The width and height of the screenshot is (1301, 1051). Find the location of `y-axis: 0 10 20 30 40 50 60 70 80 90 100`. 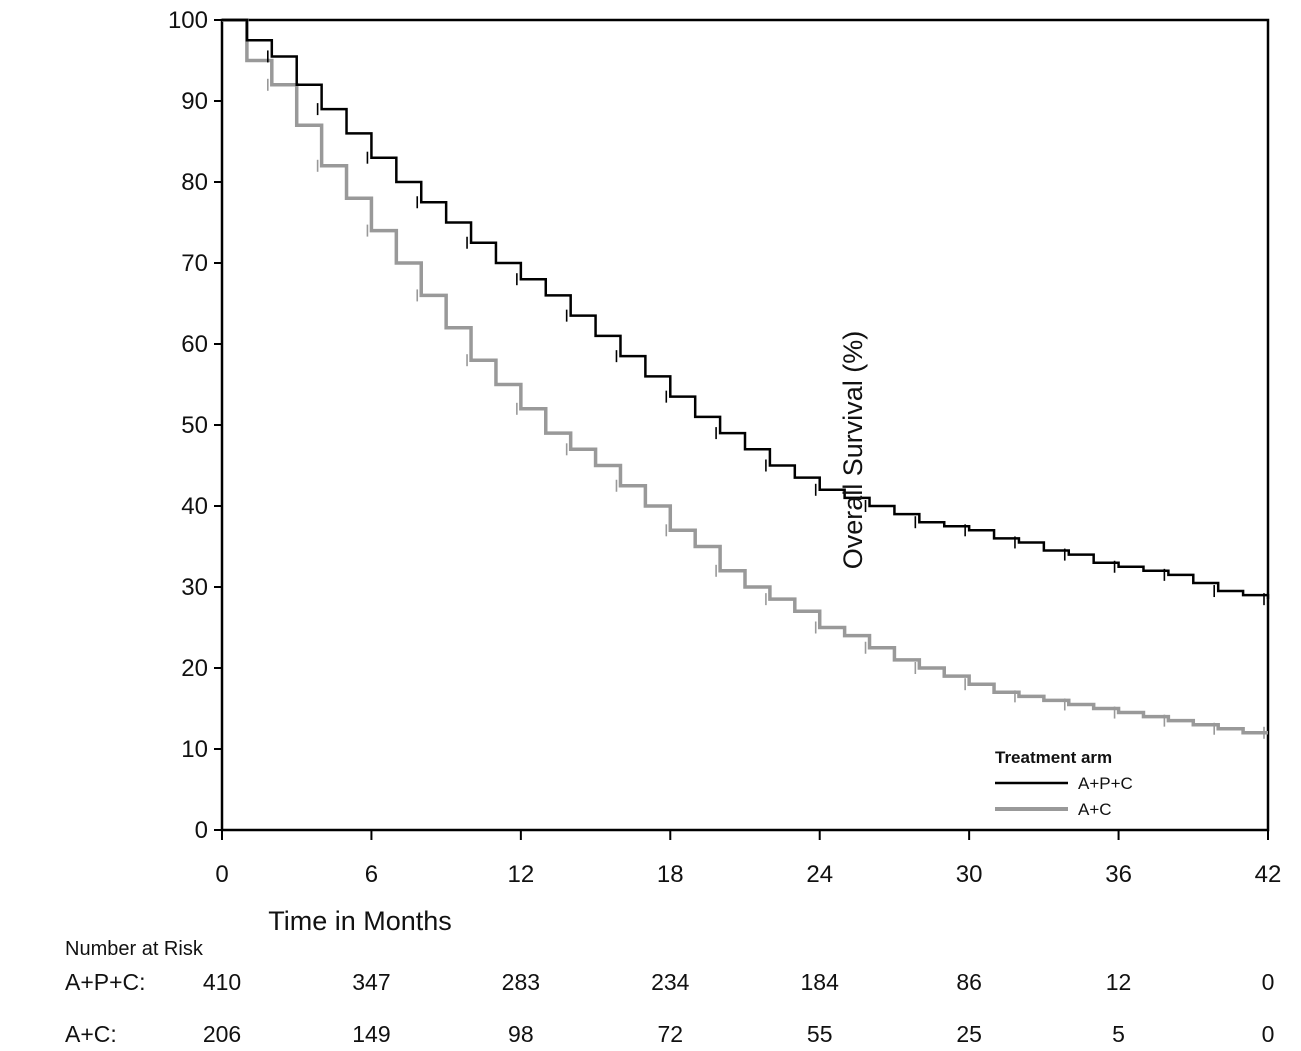

y-axis: 0 10 20 30 40 50 60 70 80 90 100 is located at coordinates (195, 425).